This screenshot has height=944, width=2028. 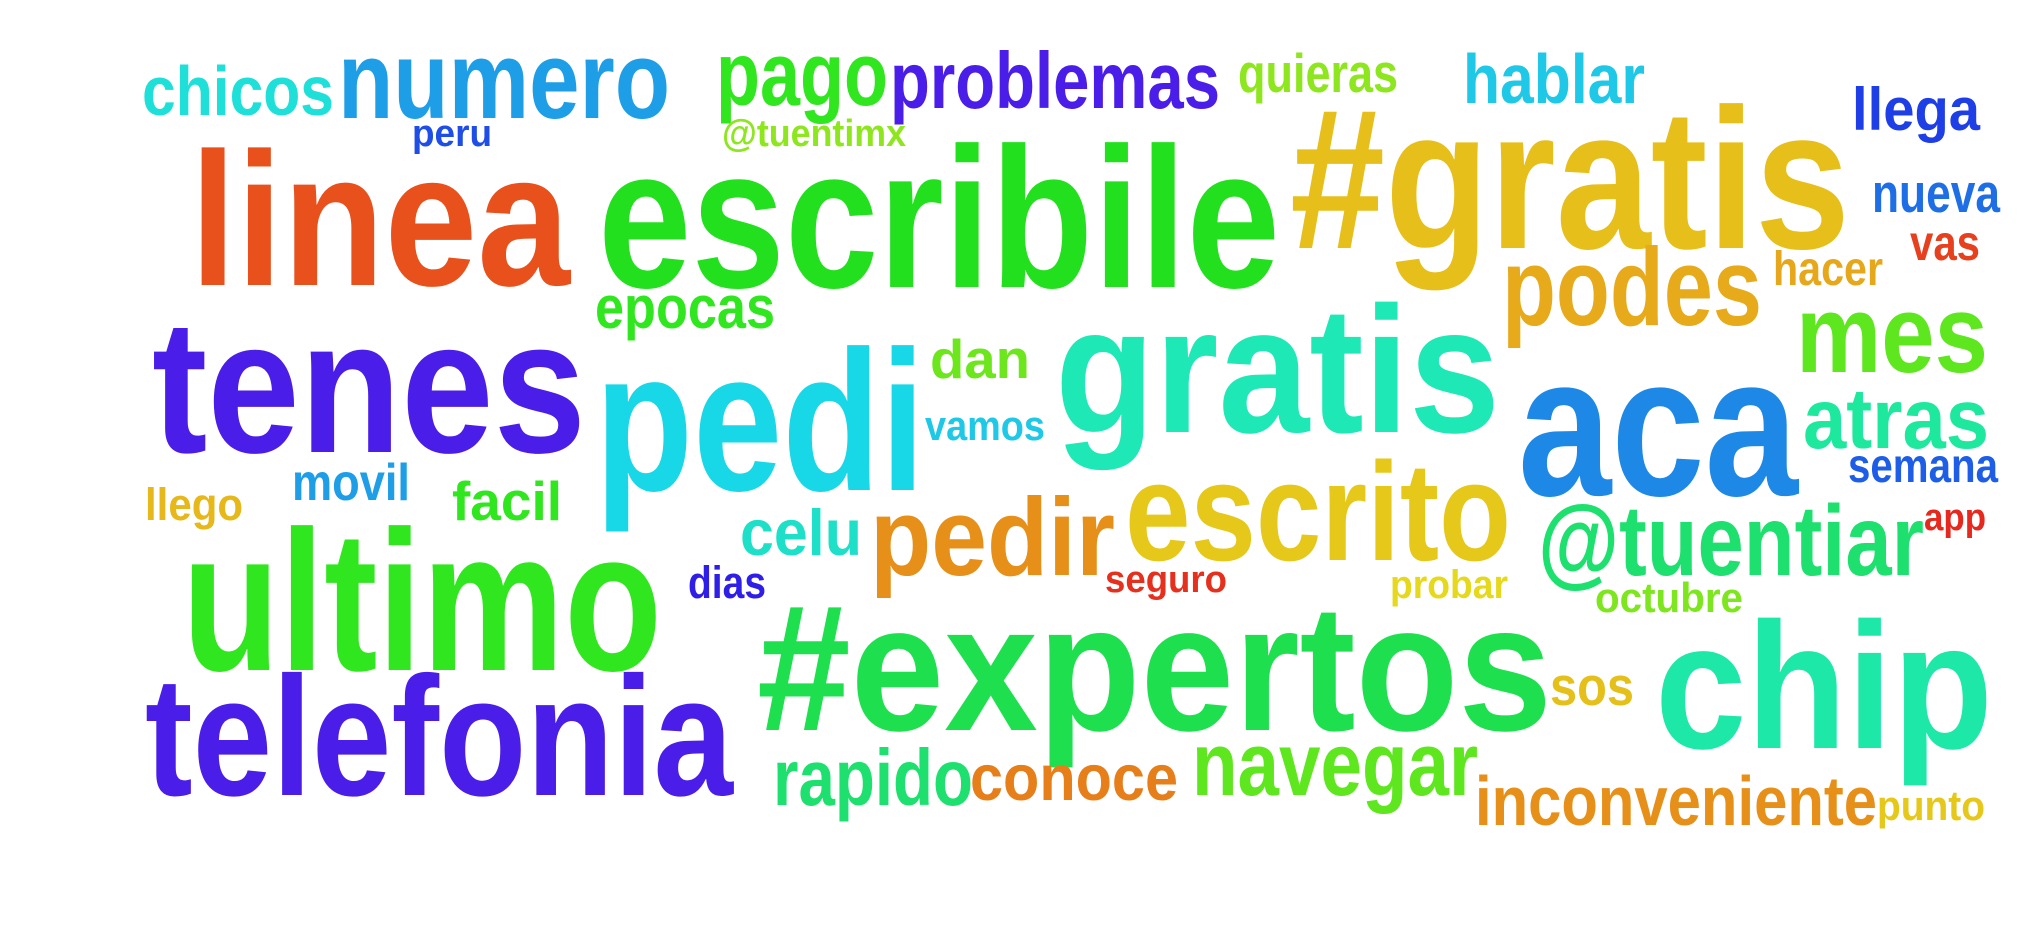 I want to click on word-problemas: problemas, so click(x=1055, y=80).